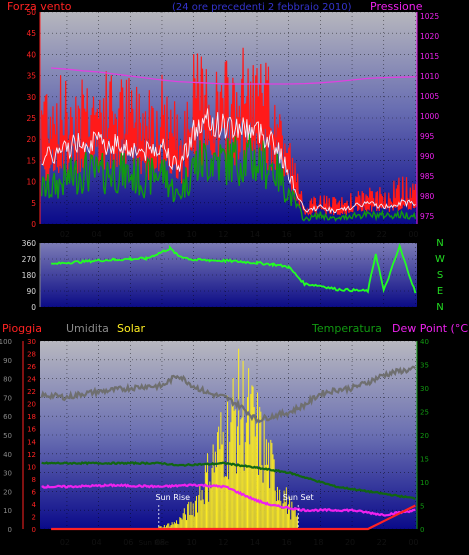  Describe the element at coordinates (33, 224) in the screenshot. I see `wind-tick-label: 0` at that location.